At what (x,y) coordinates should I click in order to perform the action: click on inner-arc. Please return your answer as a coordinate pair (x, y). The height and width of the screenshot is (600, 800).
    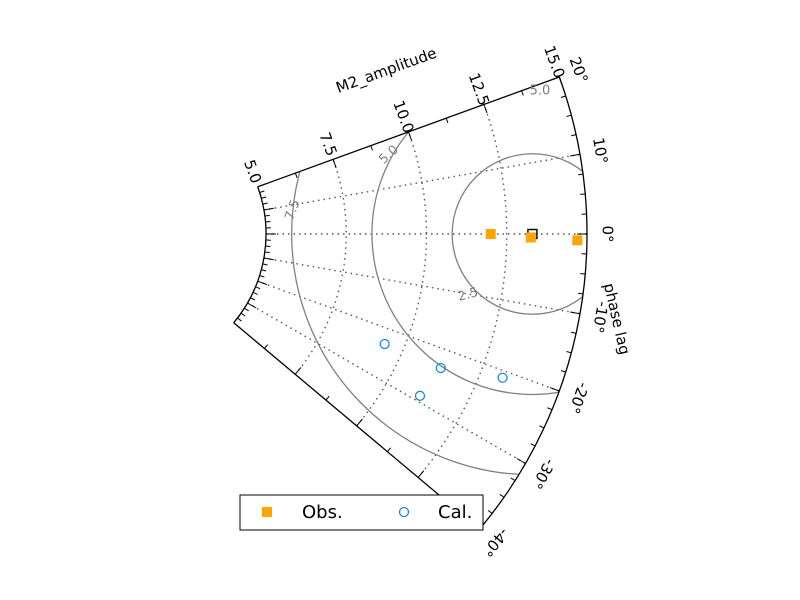
    Looking at the image, I should click on (250, 255).